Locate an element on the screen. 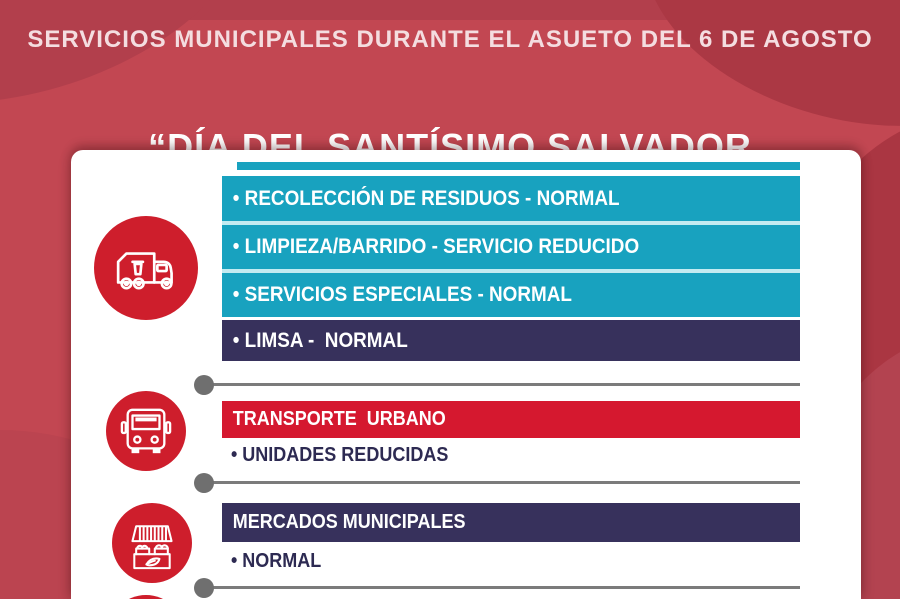  bus-icon-circle is located at coordinates (146, 431).